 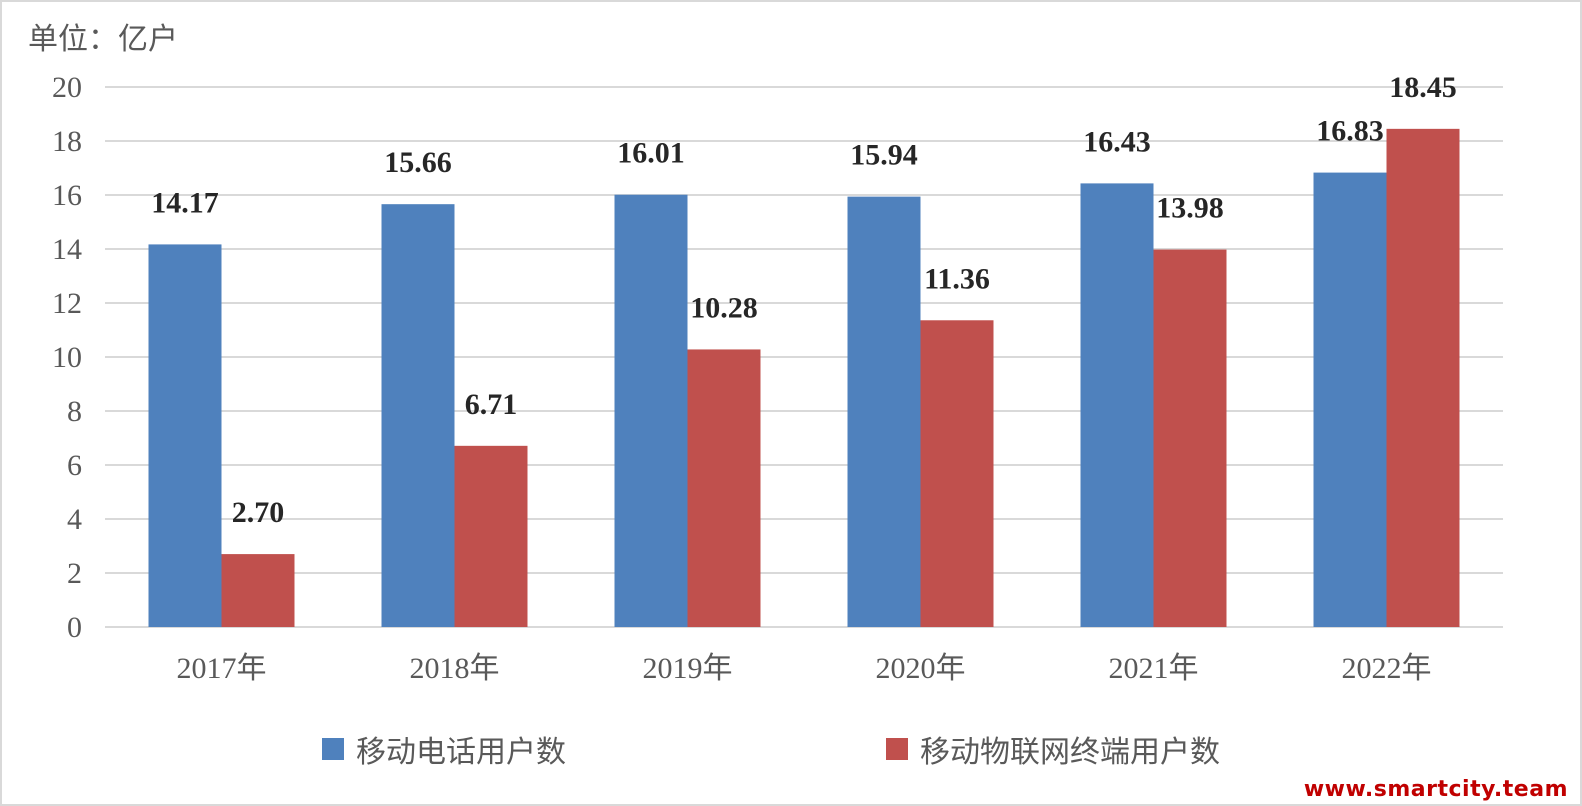 What do you see at coordinates (185, 202) in the screenshot?
I see `data-label: 14.17` at bounding box center [185, 202].